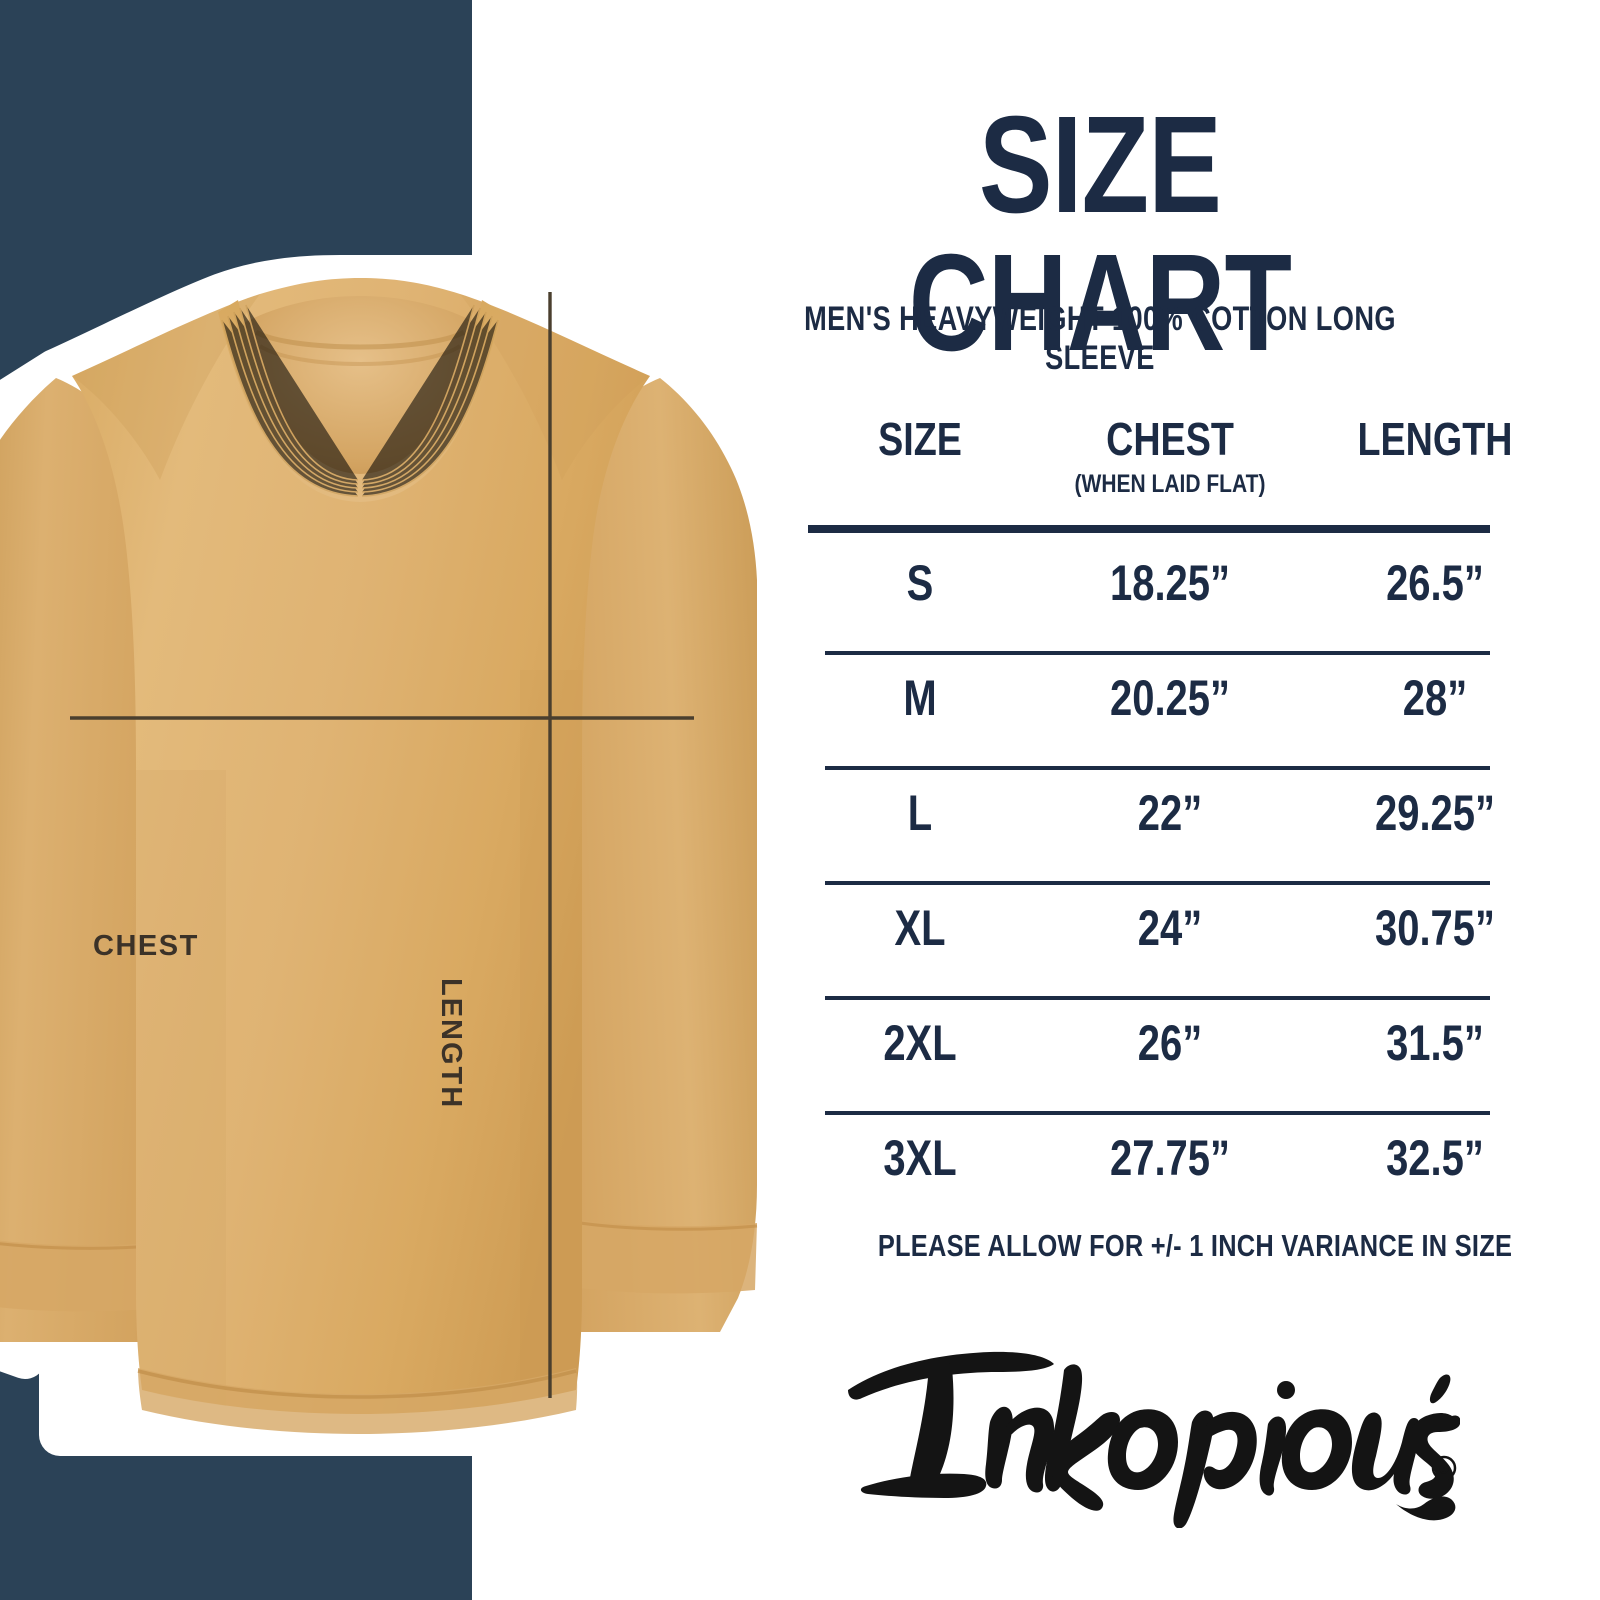 The height and width of the screenshot is (1600, 1600). I want to click on brand-logo: ®, so click(1150, 1423).